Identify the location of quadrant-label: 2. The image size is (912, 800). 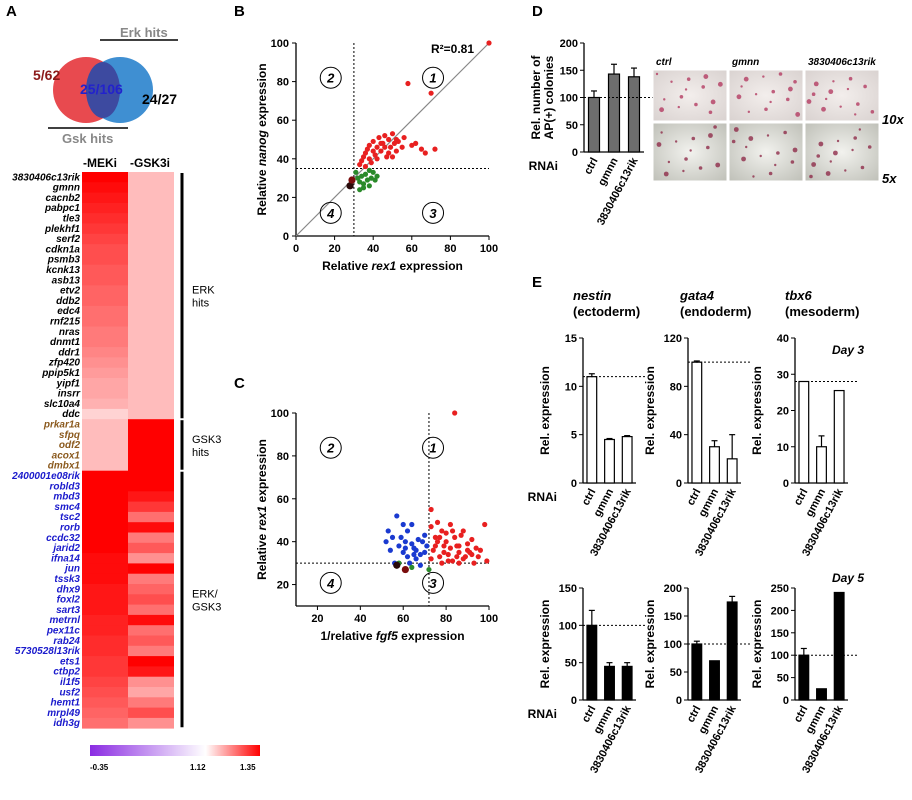
(330, 448).